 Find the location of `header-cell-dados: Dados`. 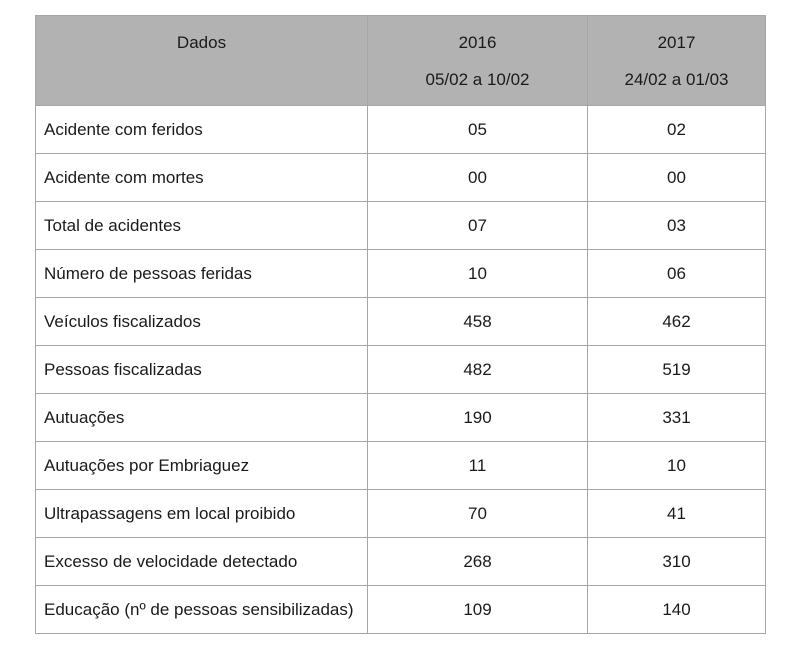

header-cell-dados: Dados is located at coordinates (201, 60).